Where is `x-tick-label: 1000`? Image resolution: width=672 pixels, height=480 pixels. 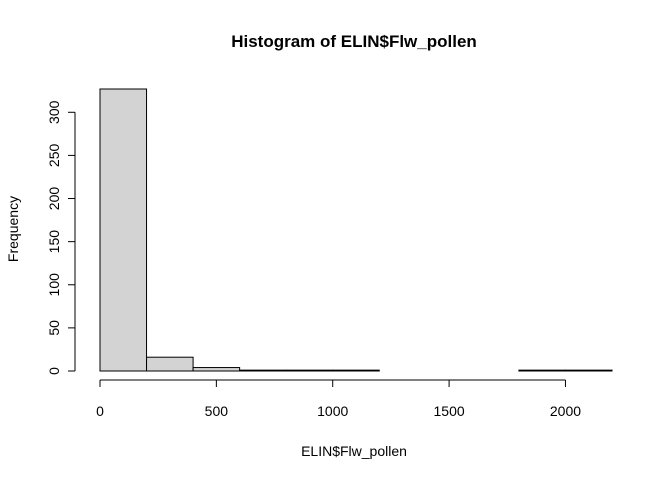 x-tick-label: 1000 is located at coordinates (332, 411).